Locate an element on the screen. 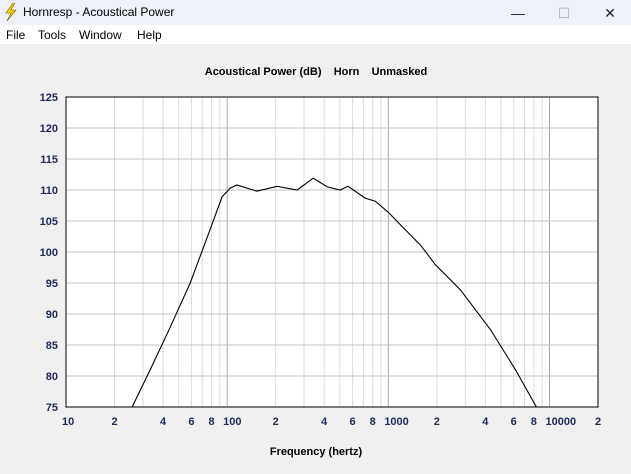 This screenshot has width=631, height=474. menu-tools: Tools is located at coordinates (52, 35).